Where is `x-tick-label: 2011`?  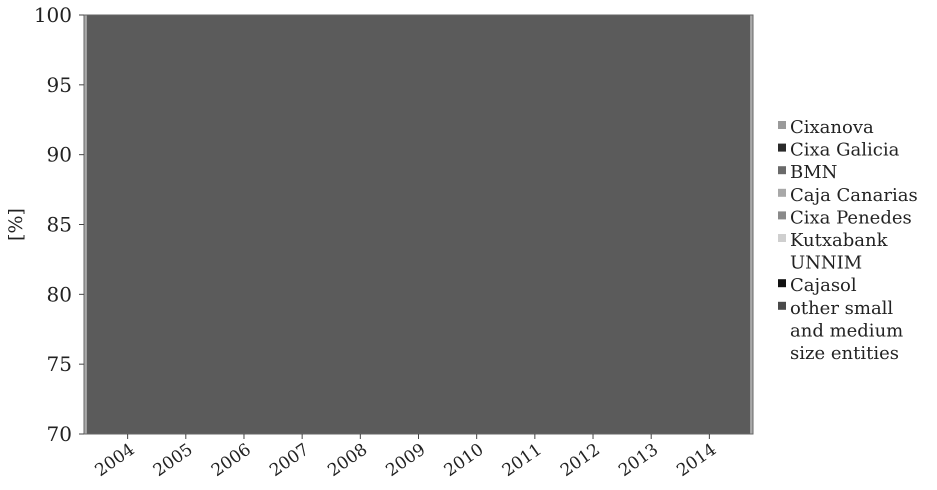
x-tick-label: 2011 is located at coordinates (522, 460).